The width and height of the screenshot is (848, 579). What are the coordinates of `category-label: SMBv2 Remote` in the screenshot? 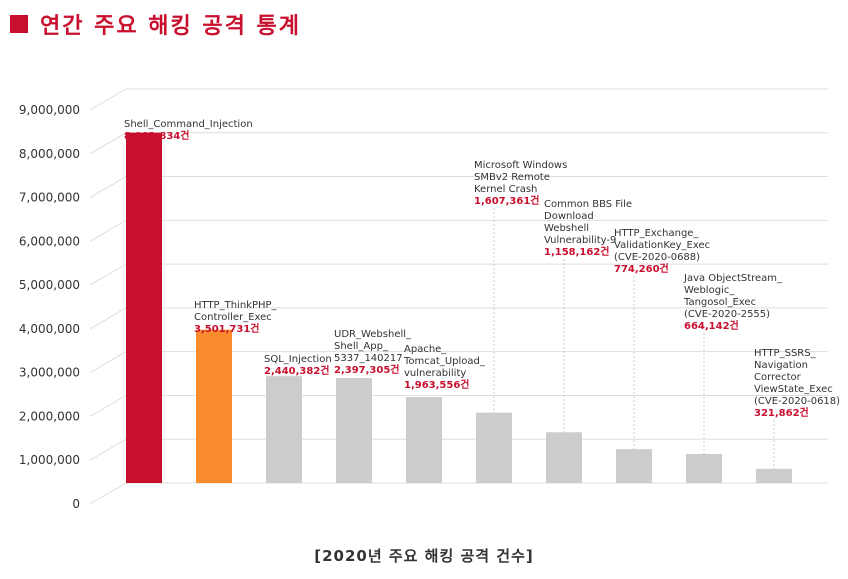 It's located at (512, 177).